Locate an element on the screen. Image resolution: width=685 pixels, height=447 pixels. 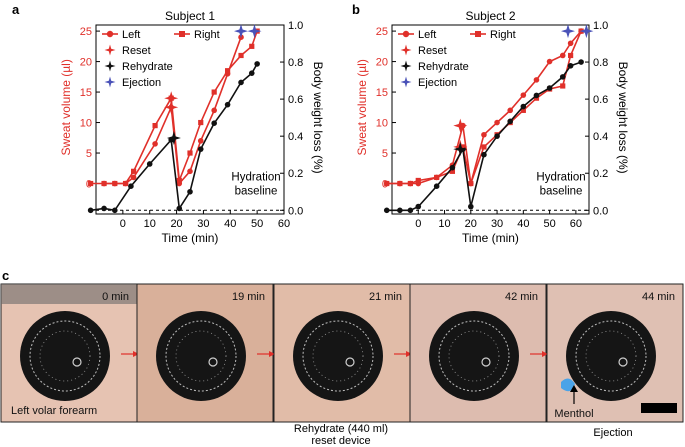
y-right-axis-label: Body weight loss (%) is located at coordinates (318, 118).